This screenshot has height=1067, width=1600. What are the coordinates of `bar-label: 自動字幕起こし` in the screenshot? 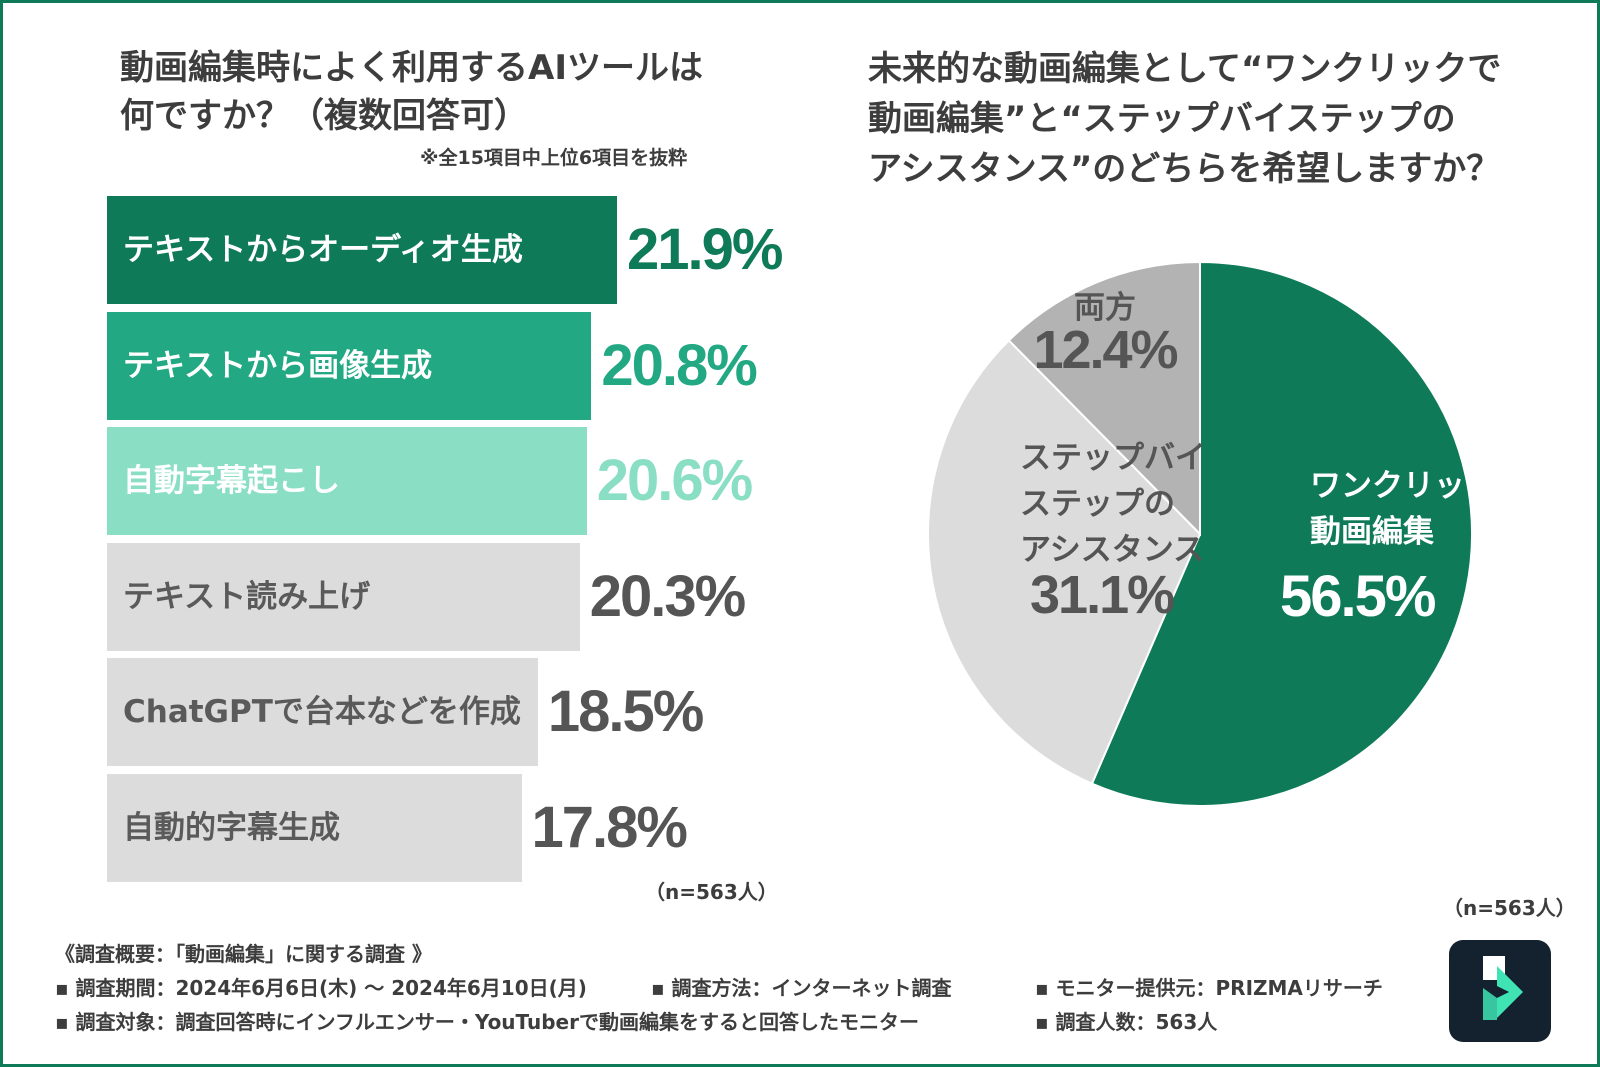 It's located at (231, 481).